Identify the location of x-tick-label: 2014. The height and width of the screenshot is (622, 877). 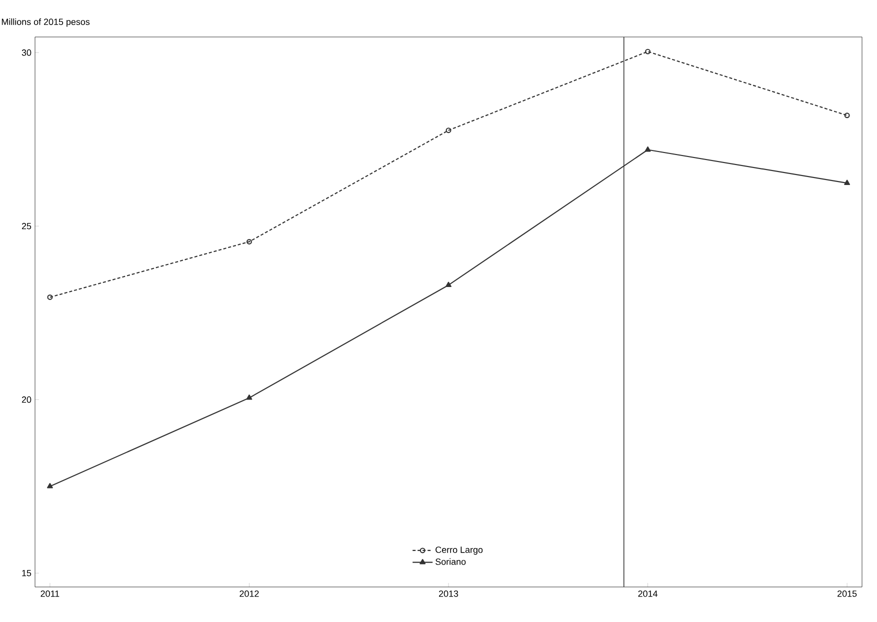
(648, 593).